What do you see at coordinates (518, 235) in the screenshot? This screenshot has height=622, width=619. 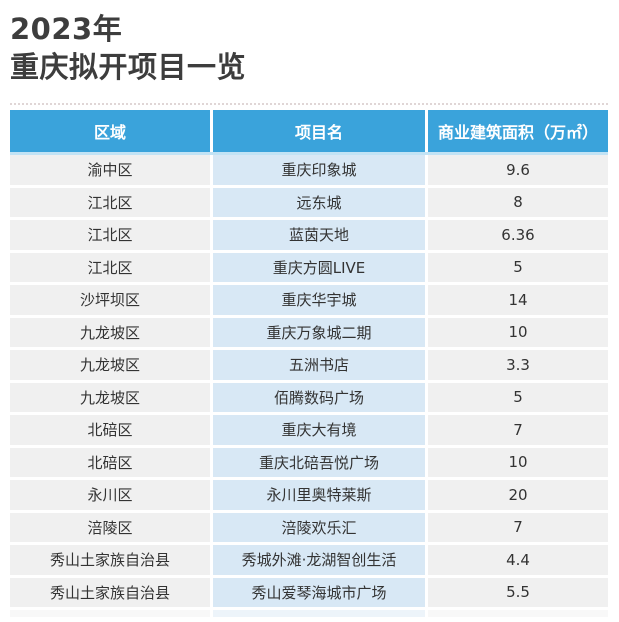 I see `area-cell: 6.36` at bounding box center [518, 235].